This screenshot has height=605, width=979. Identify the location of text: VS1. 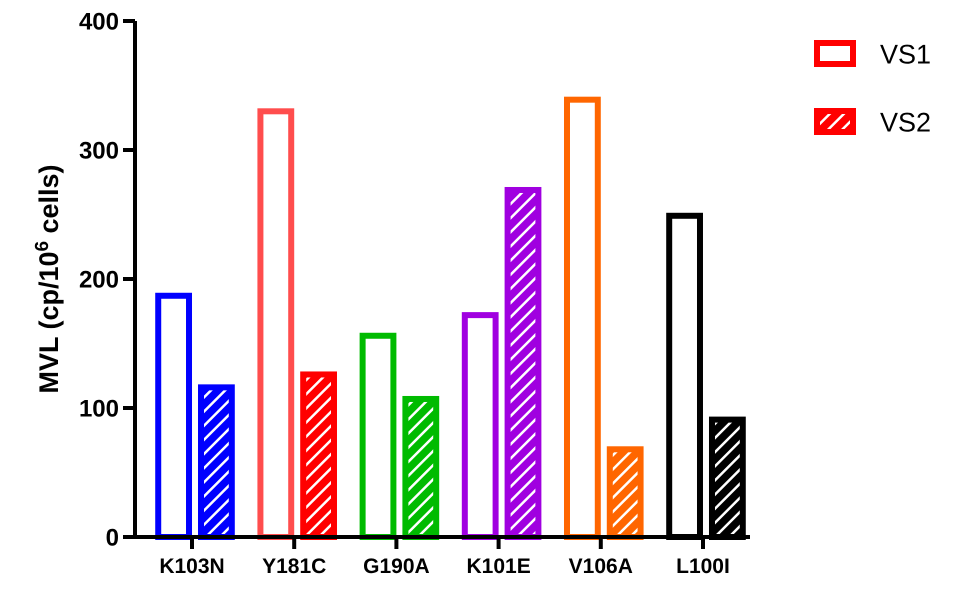
(906, 54).